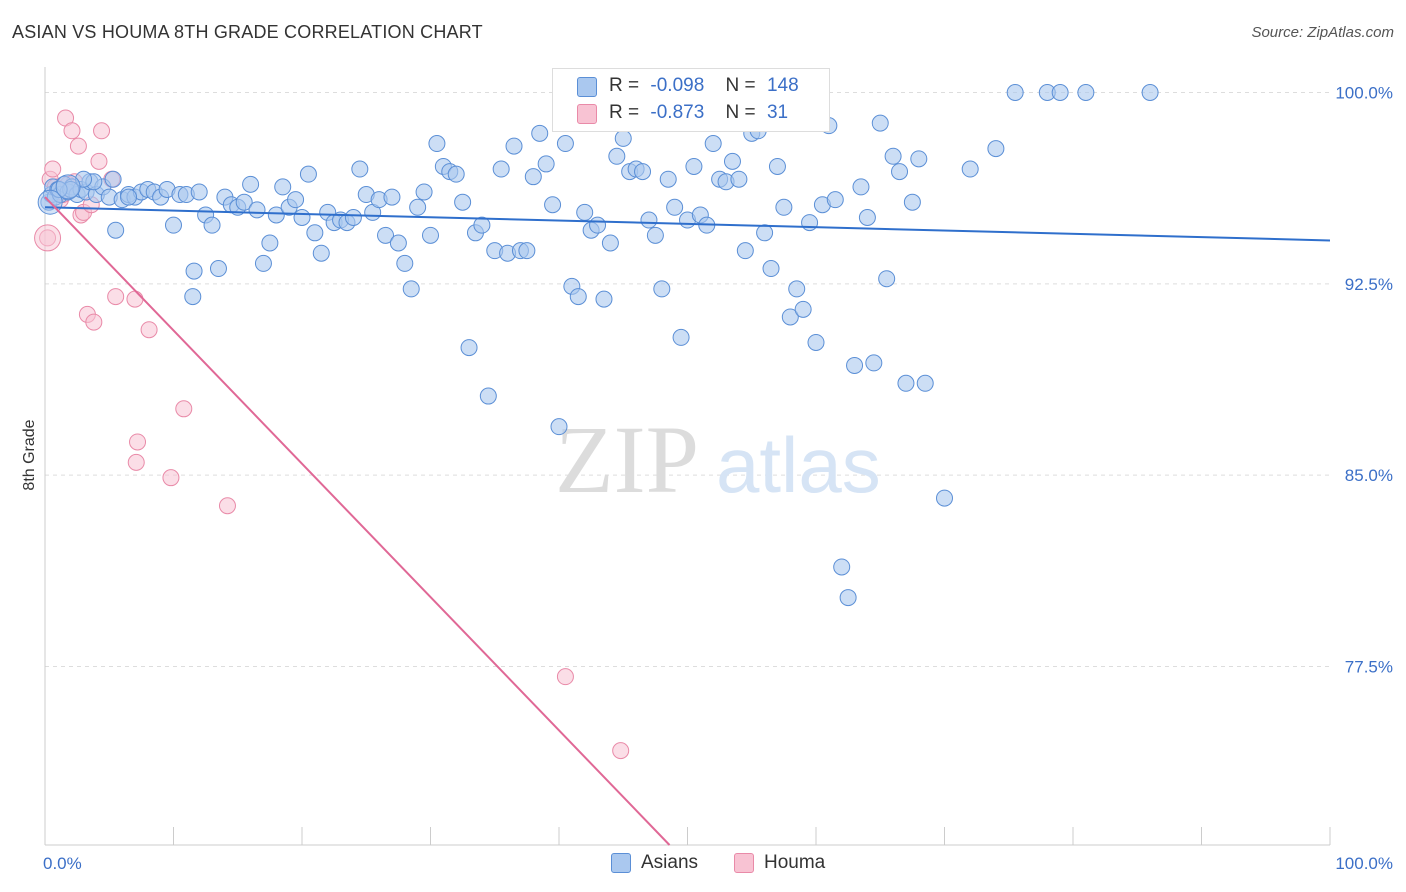 This screenshot has width=1406, height=892. What do you see at coordinates (1364, 93) in the screenshot?
I see `y-tick-label: 100.0%` at bounding box center [1364, 93].